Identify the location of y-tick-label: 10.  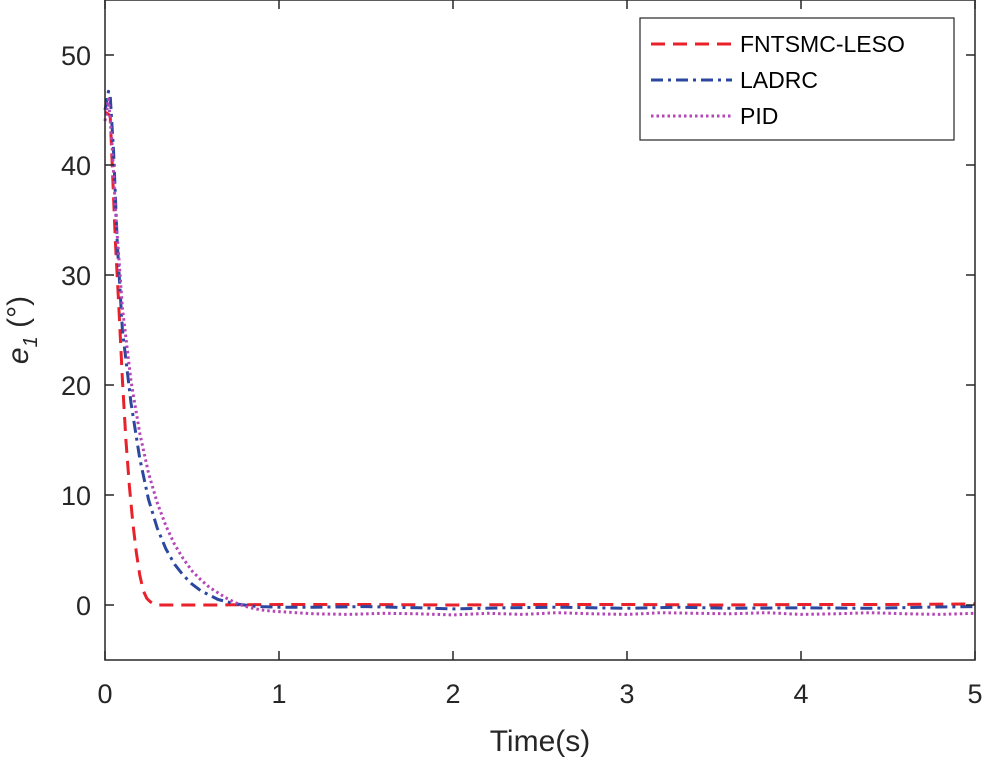
(76, 496).